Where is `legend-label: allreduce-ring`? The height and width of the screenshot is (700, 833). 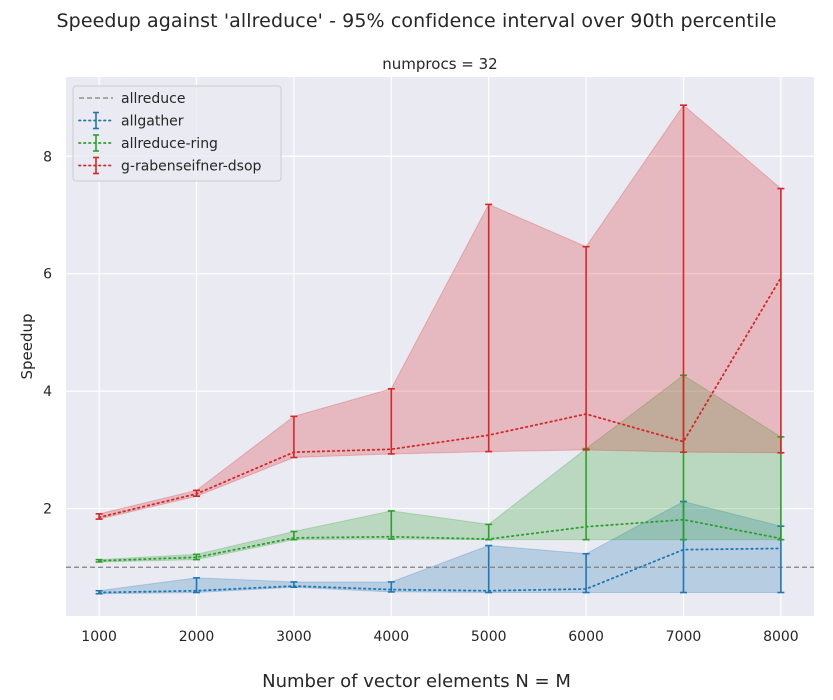
legend-label: allreduce-ring is located at coordinates (169, 144).